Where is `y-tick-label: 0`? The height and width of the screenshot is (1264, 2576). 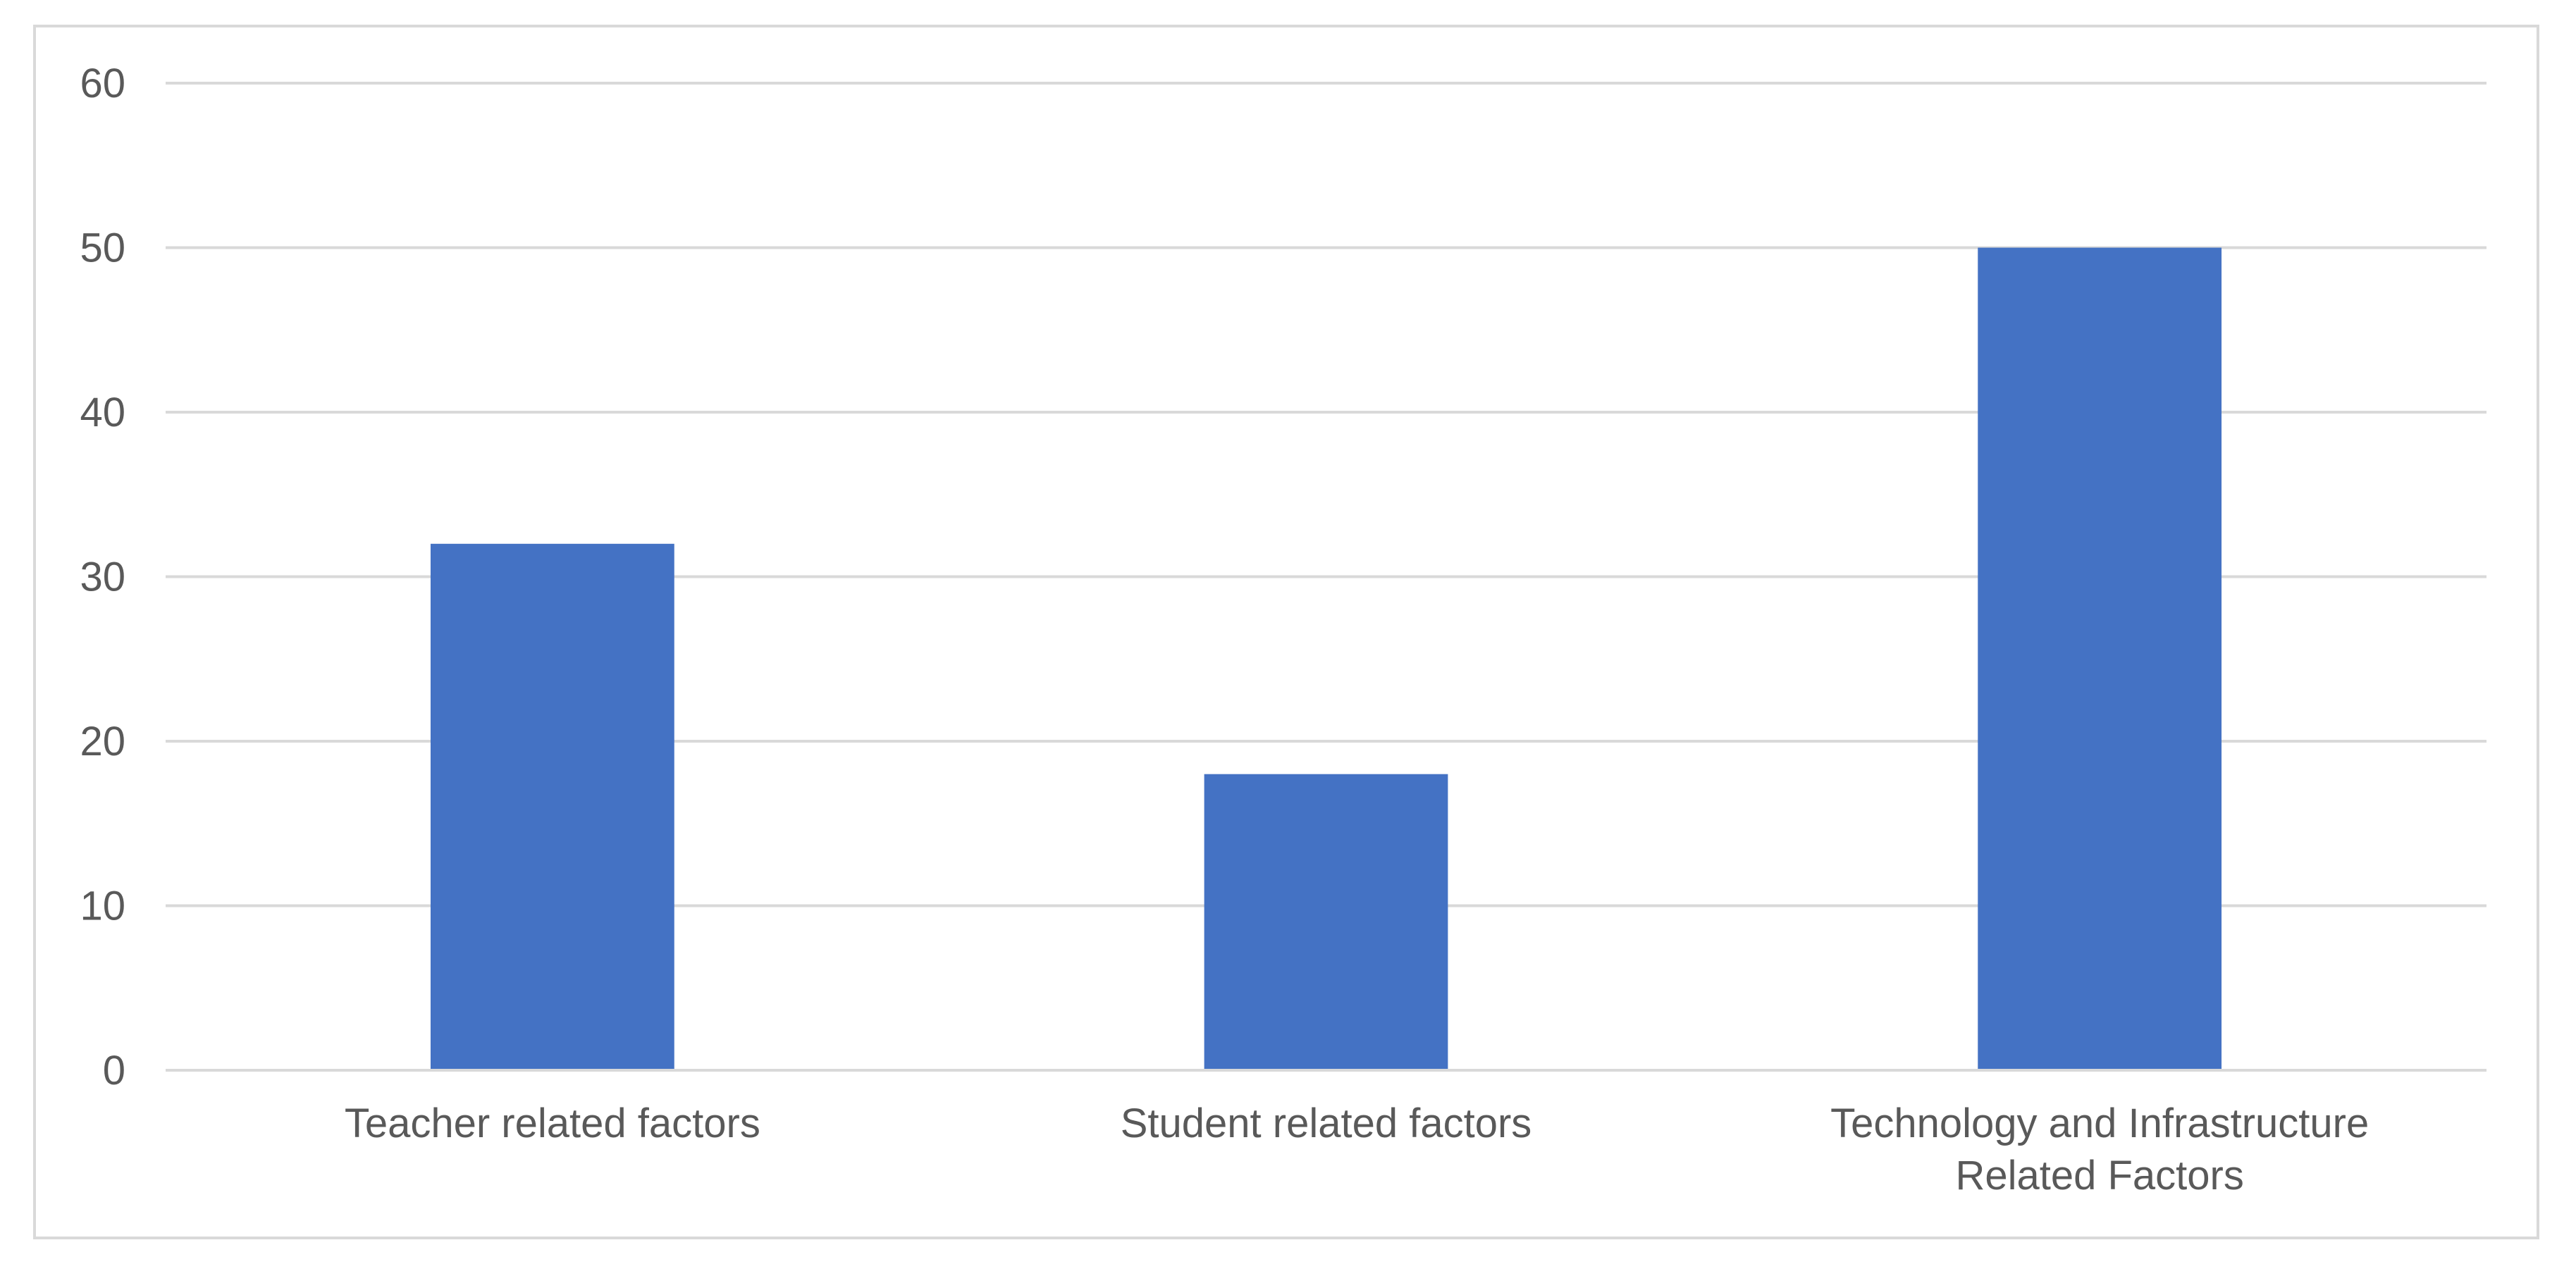 y-tick-label: 0 is located at coordinates (114, 1070).